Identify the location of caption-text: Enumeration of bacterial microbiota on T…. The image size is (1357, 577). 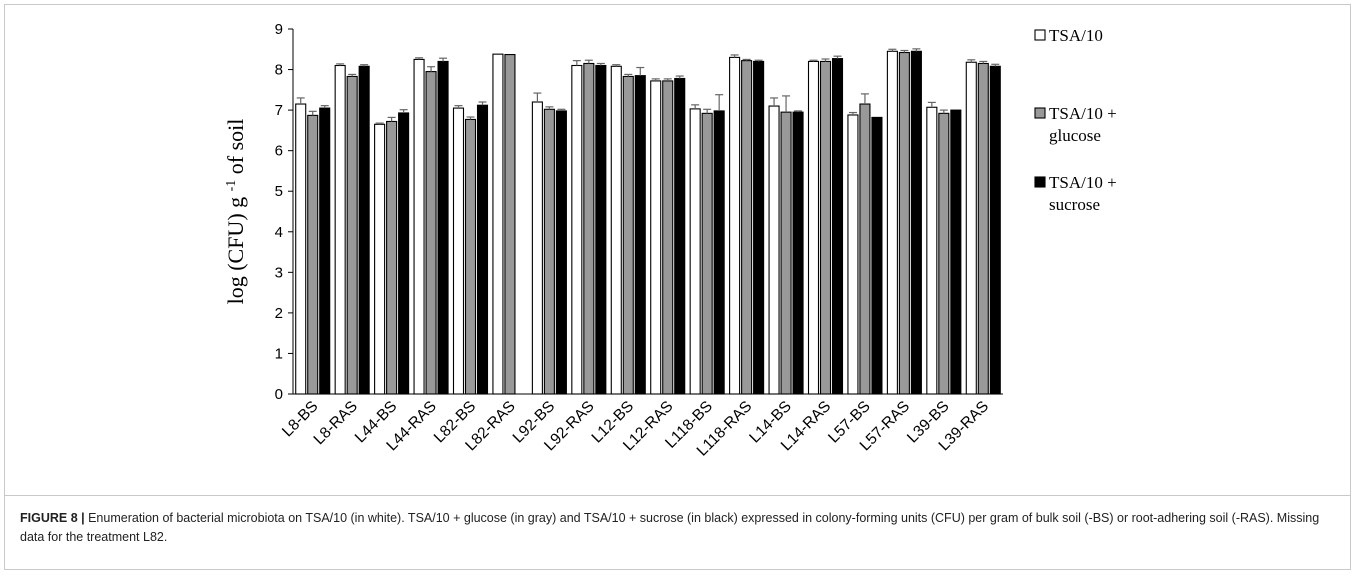
(670, 527).